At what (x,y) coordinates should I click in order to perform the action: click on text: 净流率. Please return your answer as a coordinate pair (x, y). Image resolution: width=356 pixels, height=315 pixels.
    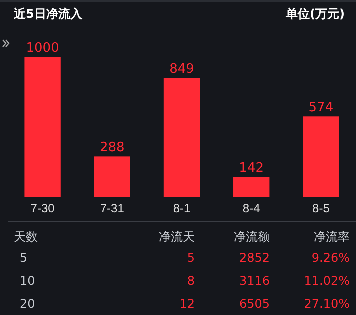
    Looking at the image, I should click on (332, 237).